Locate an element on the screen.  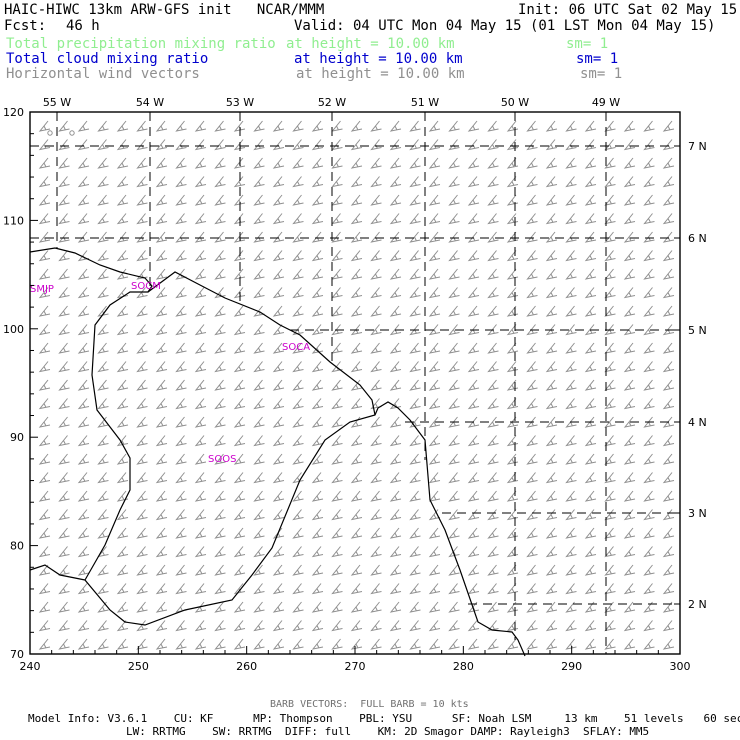
x-tick-label: 290 is located at coordinates (571, 666).